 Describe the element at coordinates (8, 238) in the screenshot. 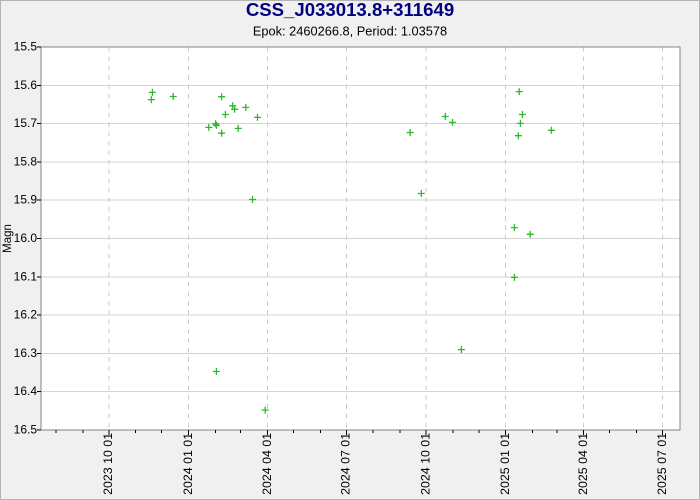

I see `svg-text: Magn` at that location.